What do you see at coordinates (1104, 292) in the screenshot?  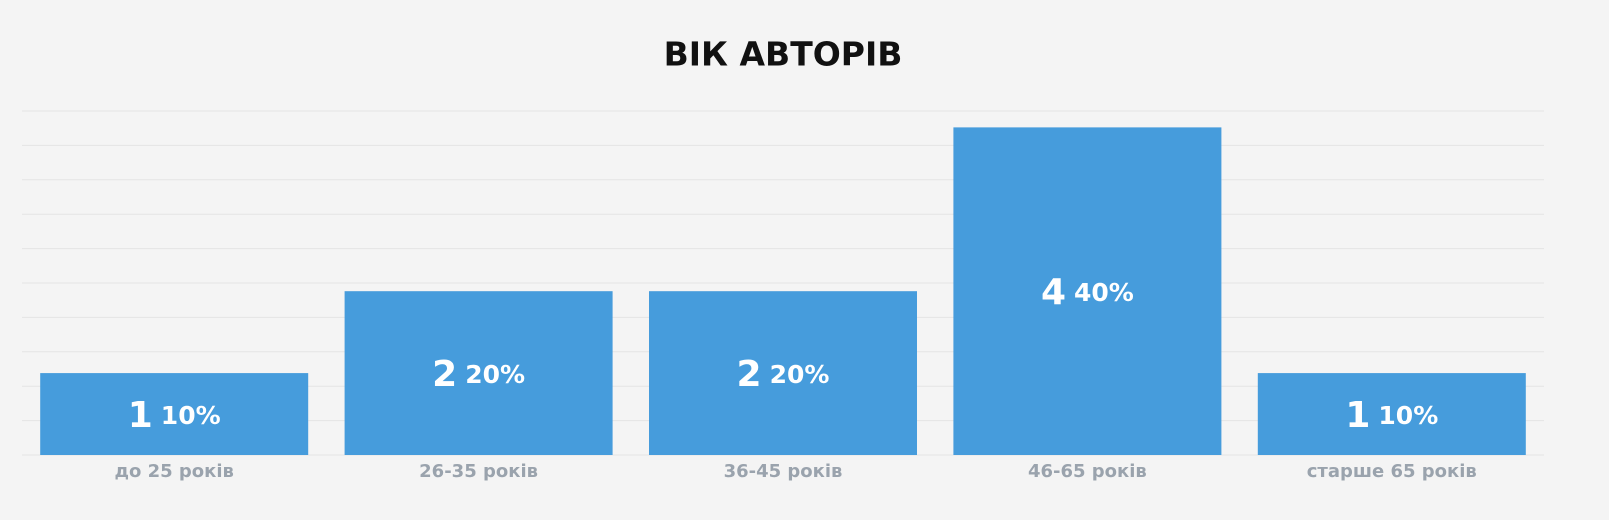 I see `share-label: 40%` at bounding box center [1104, 292].